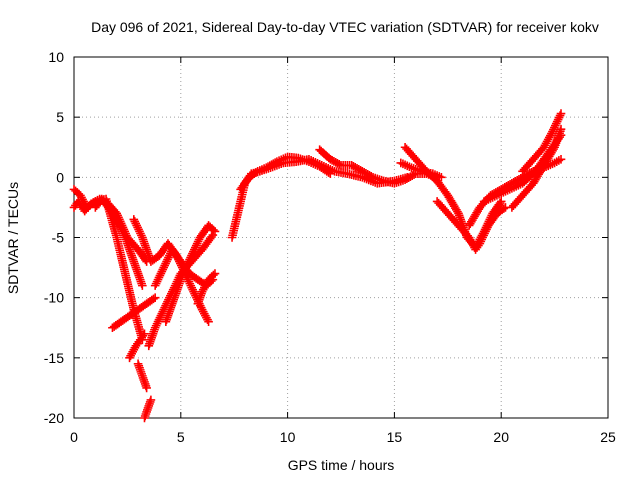 The height and width of the screenshot is (480, 640). What do you see at coordinates (74, 437) in the screenshot?
I see `x-tick-label: 0` at bounding box center [74, 437].